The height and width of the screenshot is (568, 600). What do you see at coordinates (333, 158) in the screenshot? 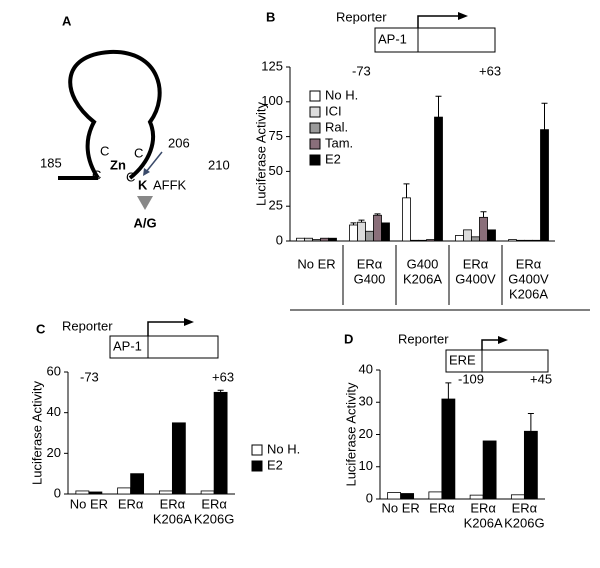
I see `legend-label: E2` at bounding box center [333, 158].